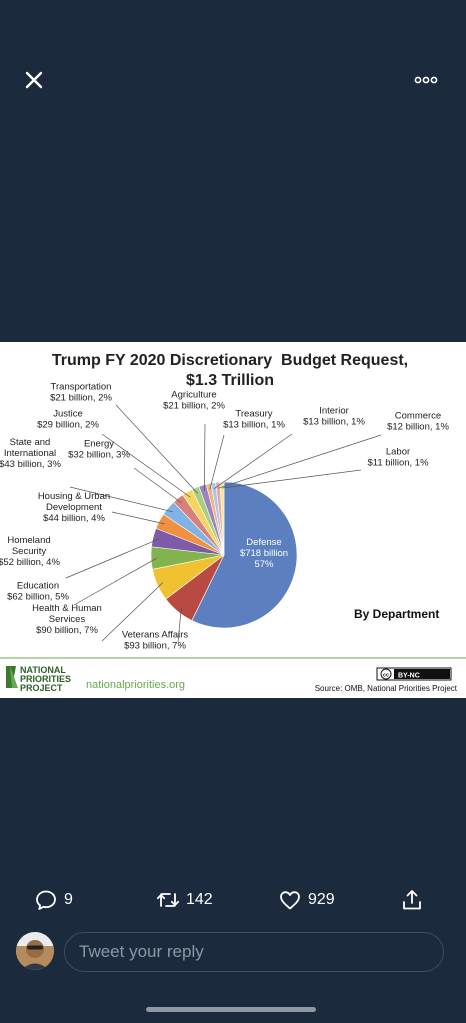 The image size is (466, 1023). I want to click on slice-label-line: Security, so click(29, 551).